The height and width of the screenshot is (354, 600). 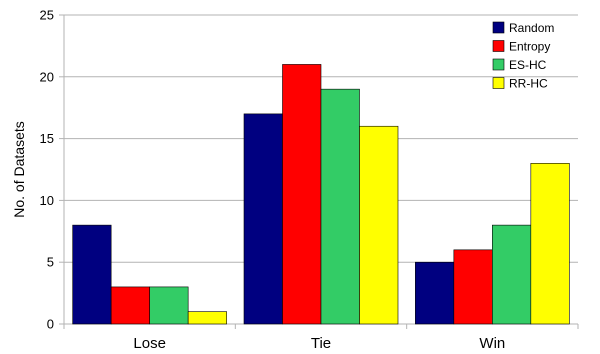 I want to click on bar-entropy-lose, so click(x=130, y=305).